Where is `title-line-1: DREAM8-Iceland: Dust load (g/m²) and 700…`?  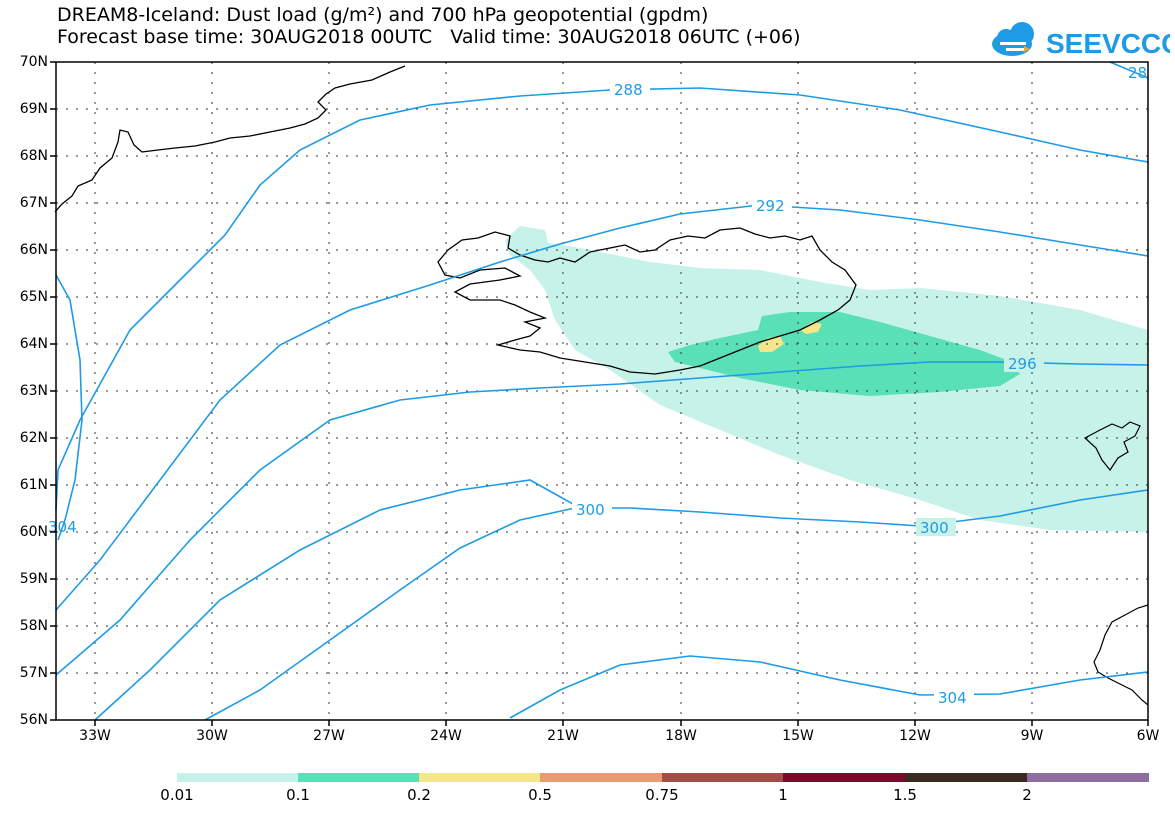
title-line-1: DREAM8-Iceland: Dust load (g/m²) and 700… is located at coordinates (383, 15).